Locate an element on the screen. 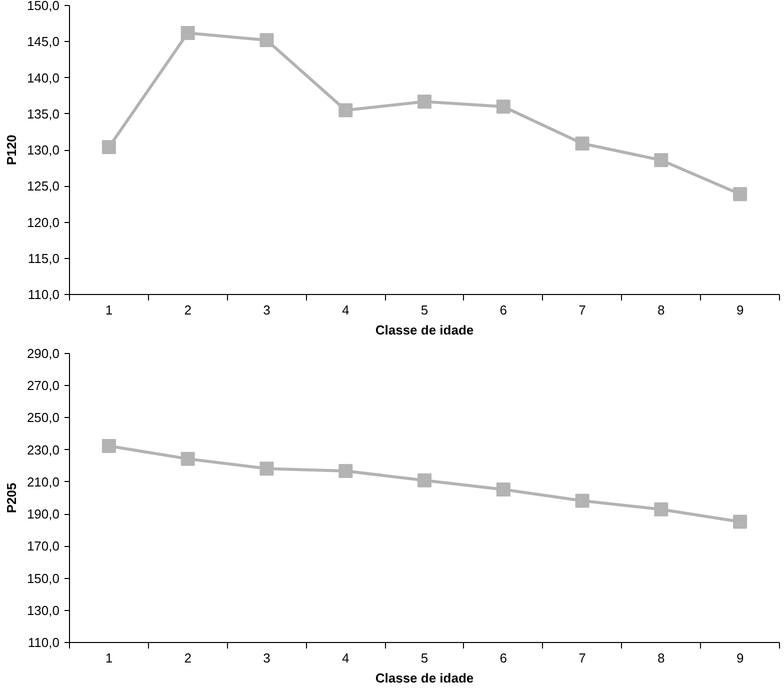 The width and height of the screenshot is (784, 698). y-tick-label: 140,0 is located at coordinates (43, 78).